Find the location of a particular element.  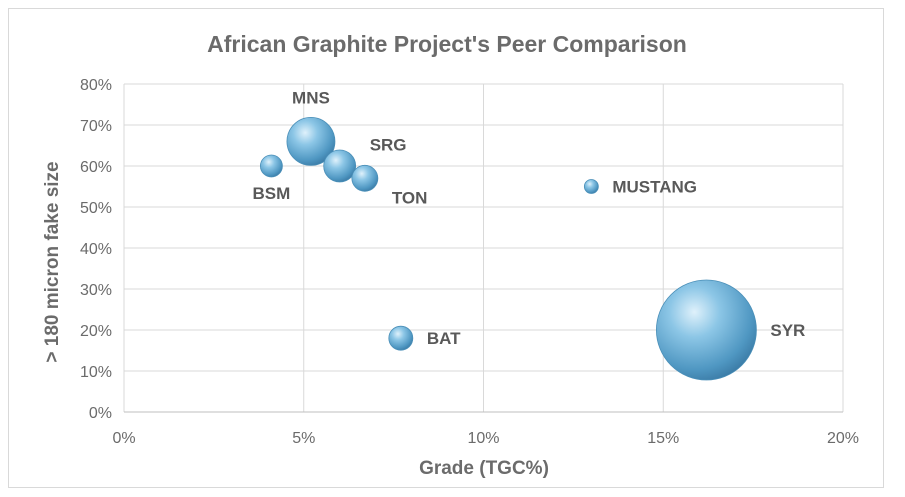

bubble-bat is located at coordinates (401, 338).